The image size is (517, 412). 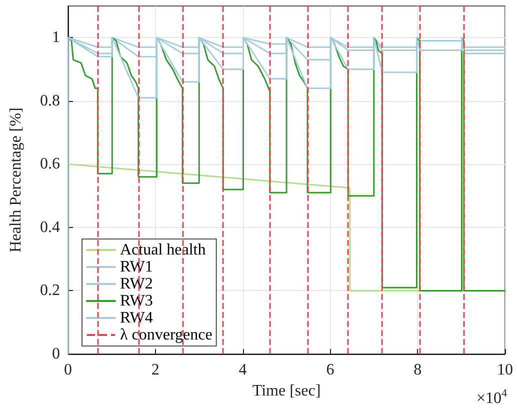 What do you see at coordinates (50, 164) in the screenshot?
I see `y-tick-label: 0.6` at bounding box center [50, 164].